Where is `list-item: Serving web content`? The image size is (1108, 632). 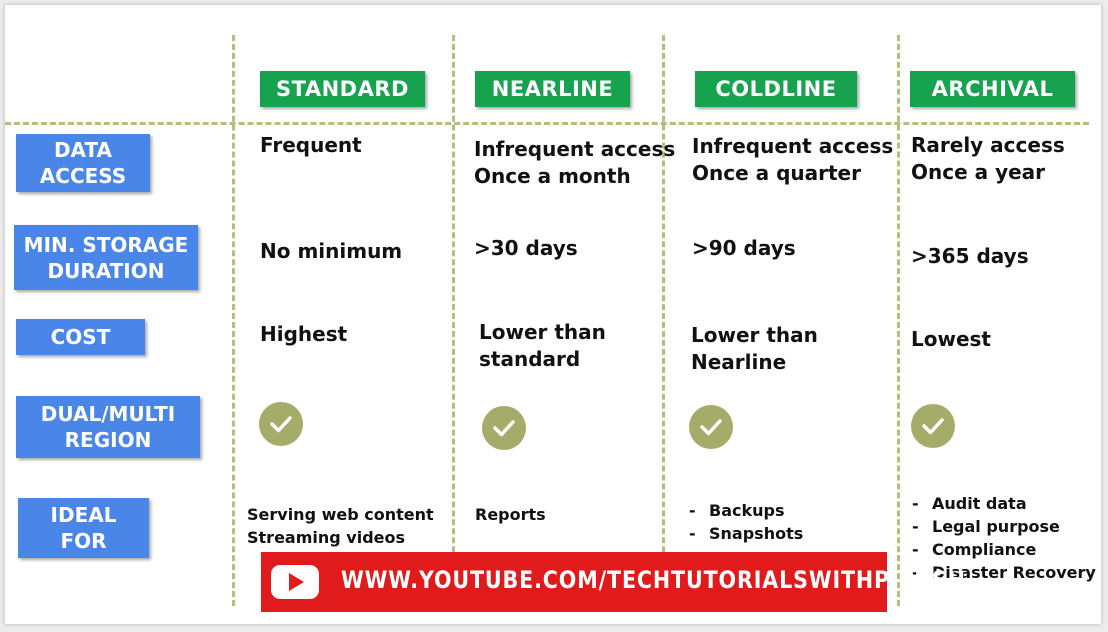
list-item: Serving web content is located at coordinates (340, 514).